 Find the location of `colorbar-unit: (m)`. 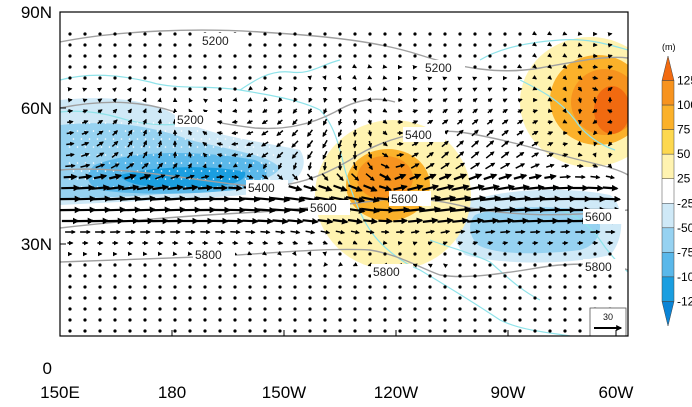

colorbar-unit: (m) is located at coordinates (669, 47).